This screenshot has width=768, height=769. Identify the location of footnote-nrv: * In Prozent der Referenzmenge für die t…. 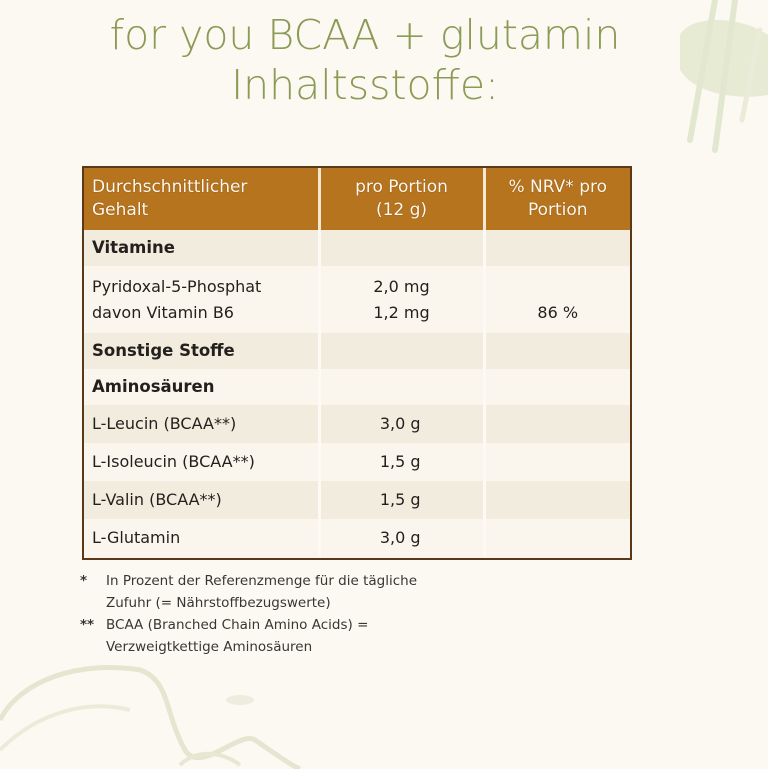
(310, 592).